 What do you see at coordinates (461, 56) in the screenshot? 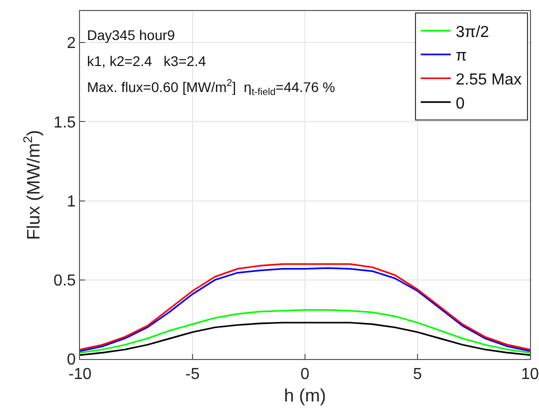
I see `legend-label: π` at bounding box center [461, 56].